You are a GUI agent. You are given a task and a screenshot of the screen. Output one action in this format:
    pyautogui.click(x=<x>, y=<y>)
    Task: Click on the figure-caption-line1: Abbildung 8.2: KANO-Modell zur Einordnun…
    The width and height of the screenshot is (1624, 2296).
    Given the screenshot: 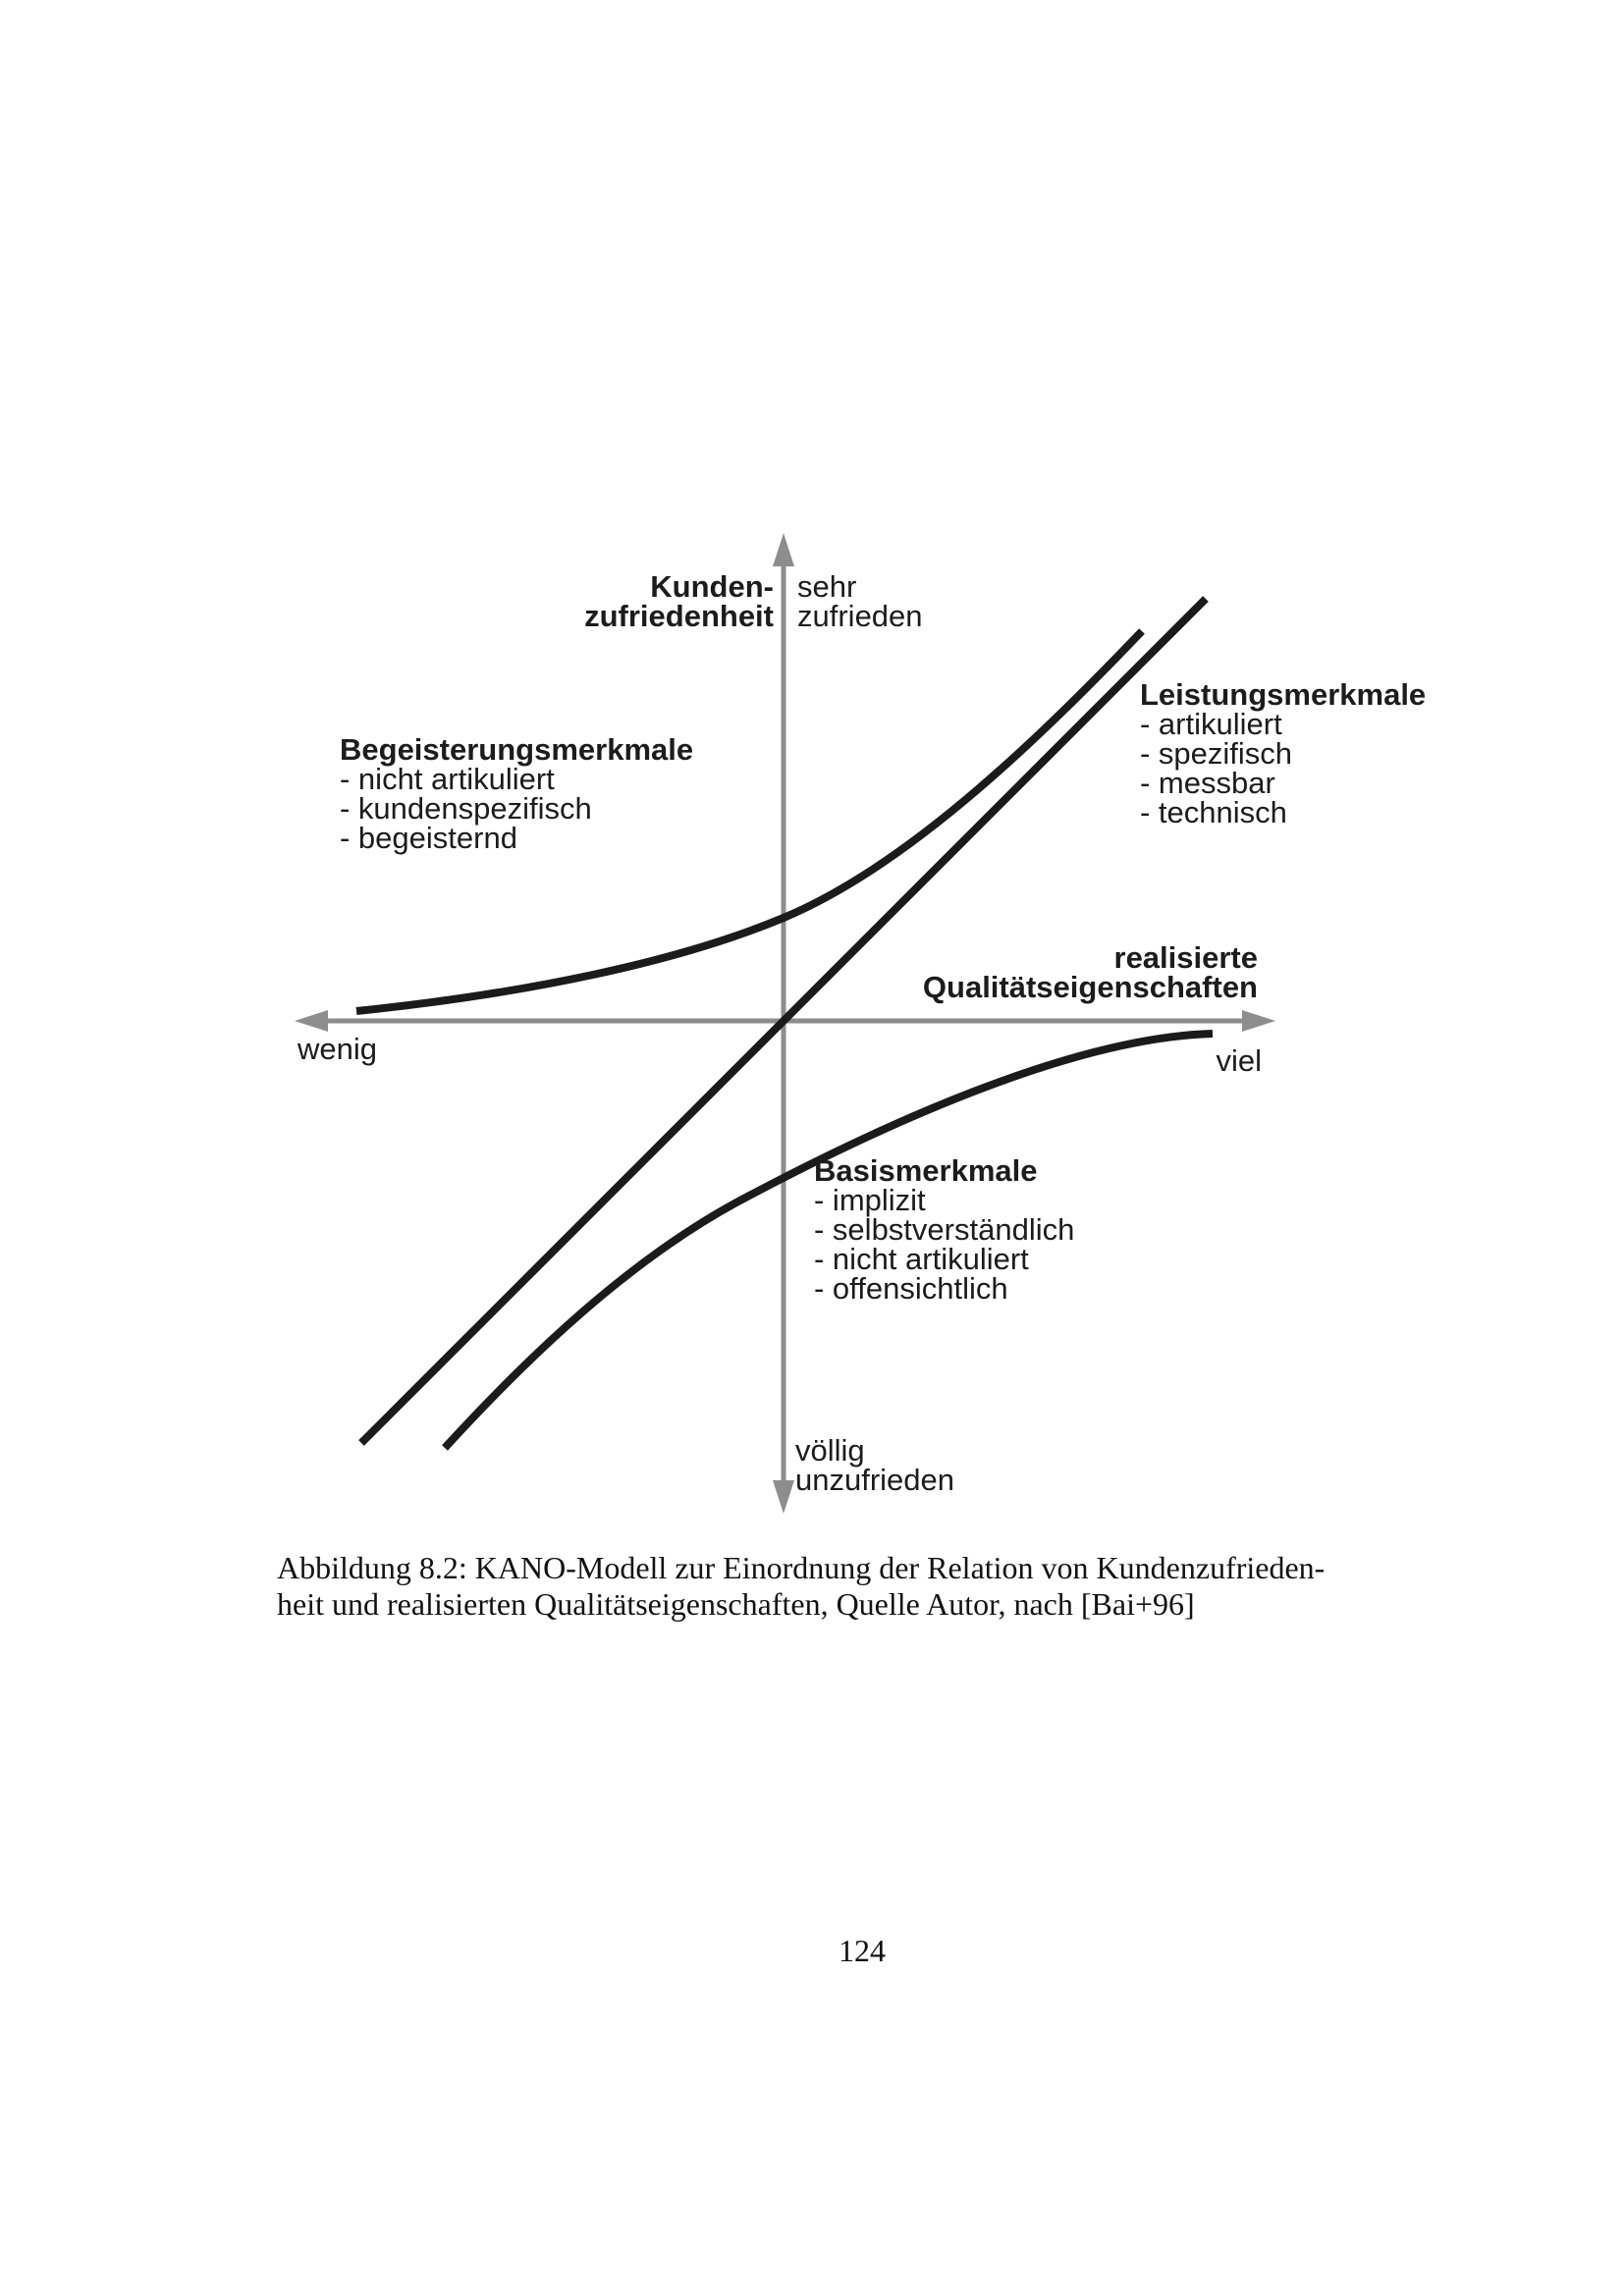 What is the action you would take?
    pyautogui.click(x=801, y=1568)
    